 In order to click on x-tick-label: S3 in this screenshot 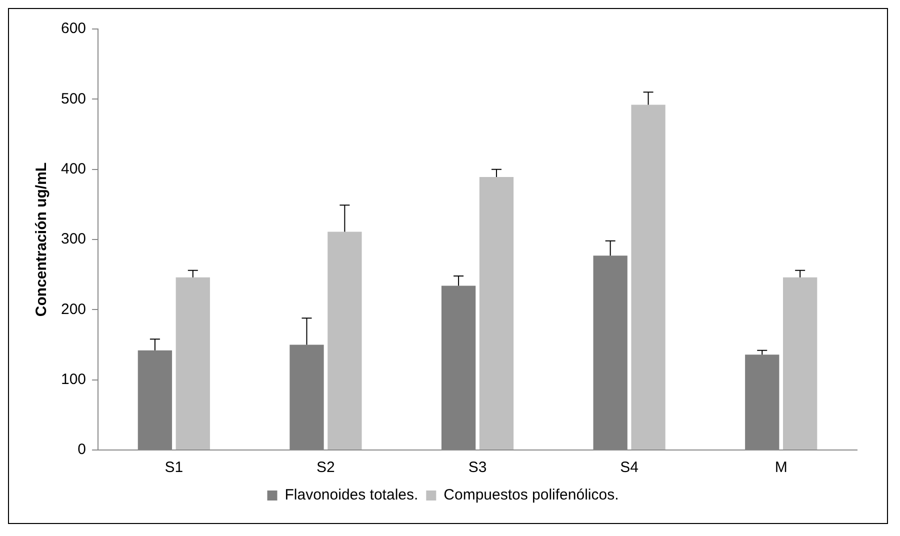, I will do `click(477, 467)`.